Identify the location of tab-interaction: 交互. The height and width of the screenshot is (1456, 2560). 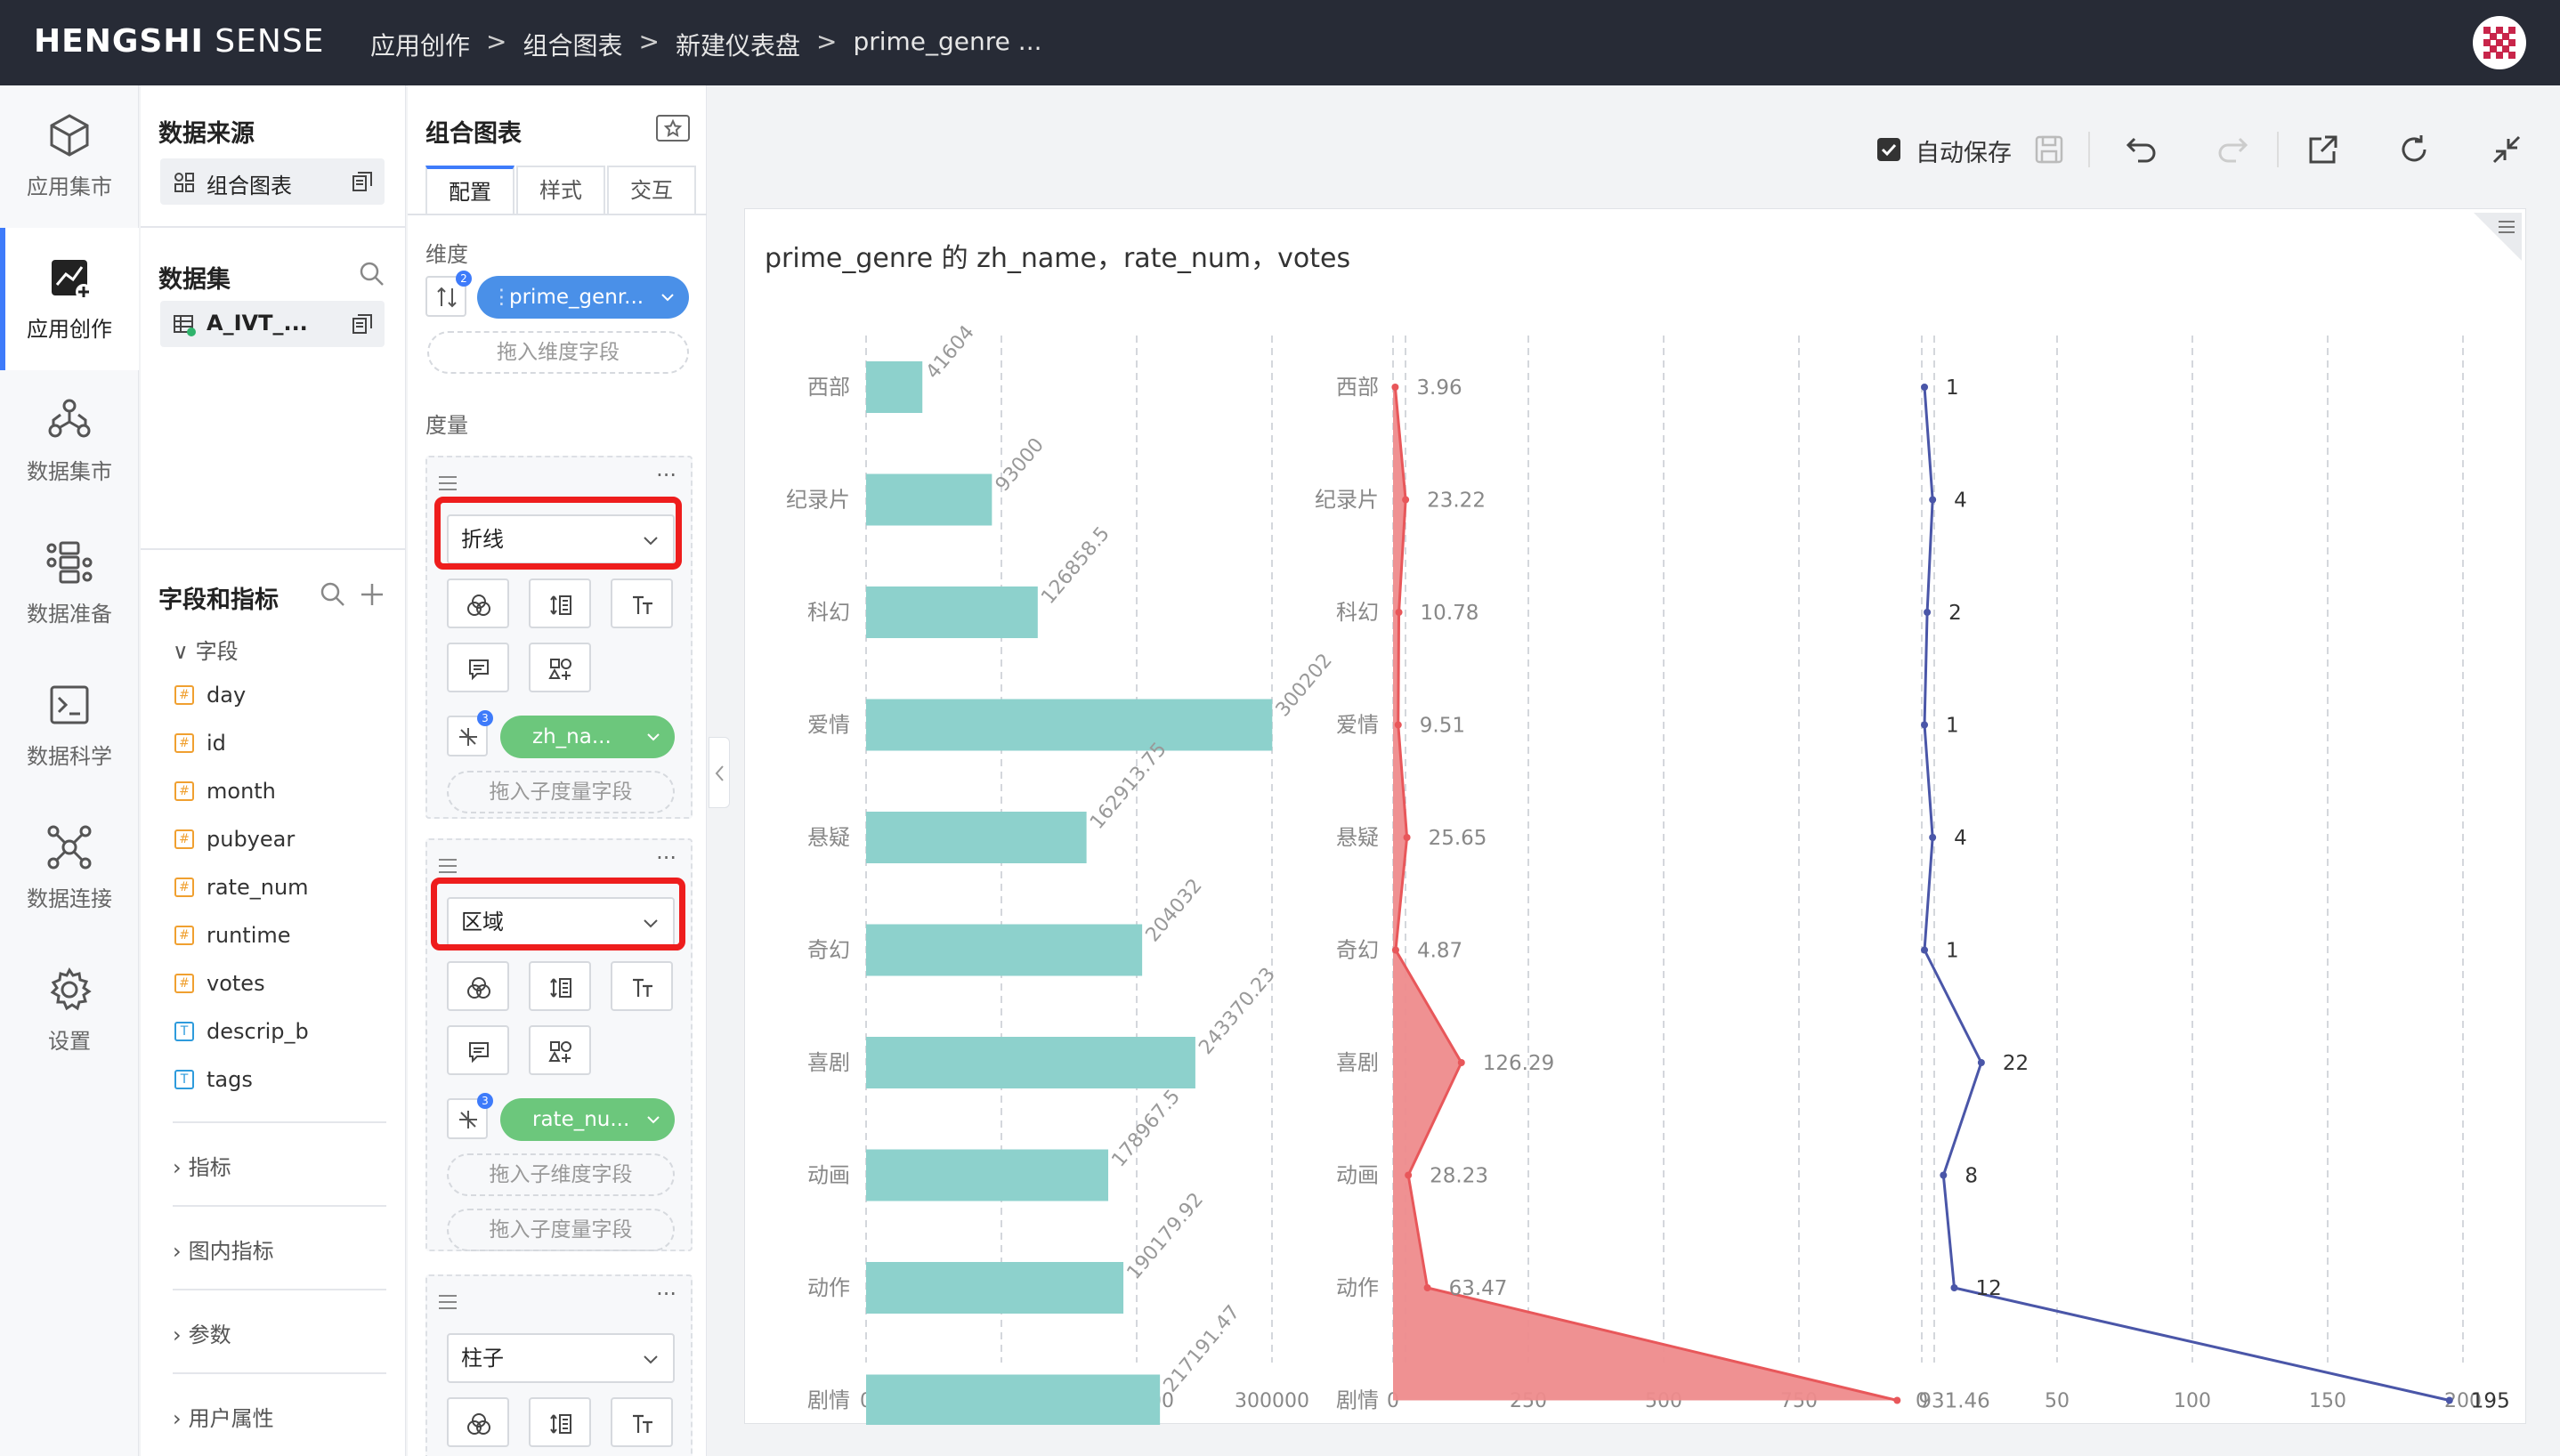
(652, 190).